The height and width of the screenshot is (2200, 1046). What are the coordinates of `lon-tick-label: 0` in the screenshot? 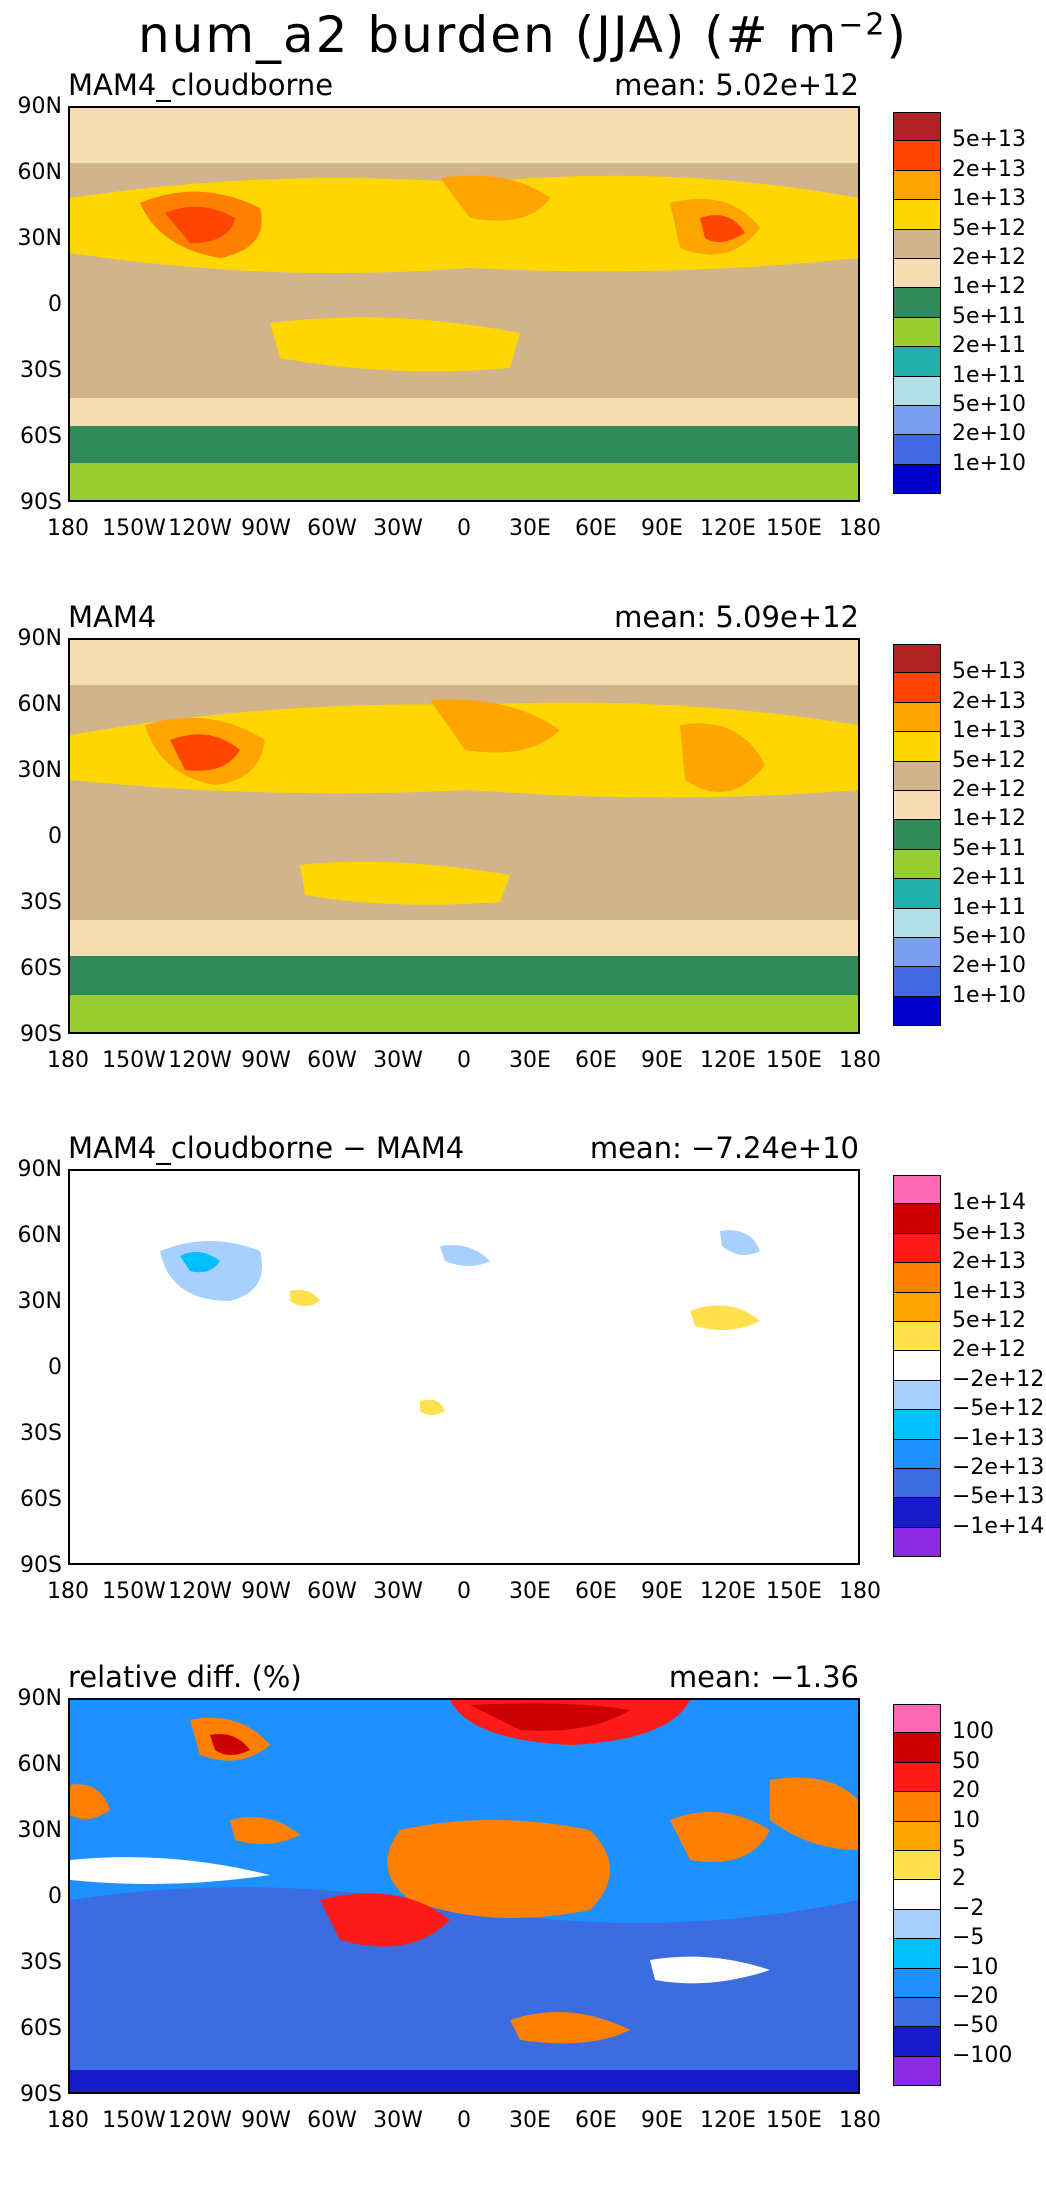 It's located at (464, 1060).